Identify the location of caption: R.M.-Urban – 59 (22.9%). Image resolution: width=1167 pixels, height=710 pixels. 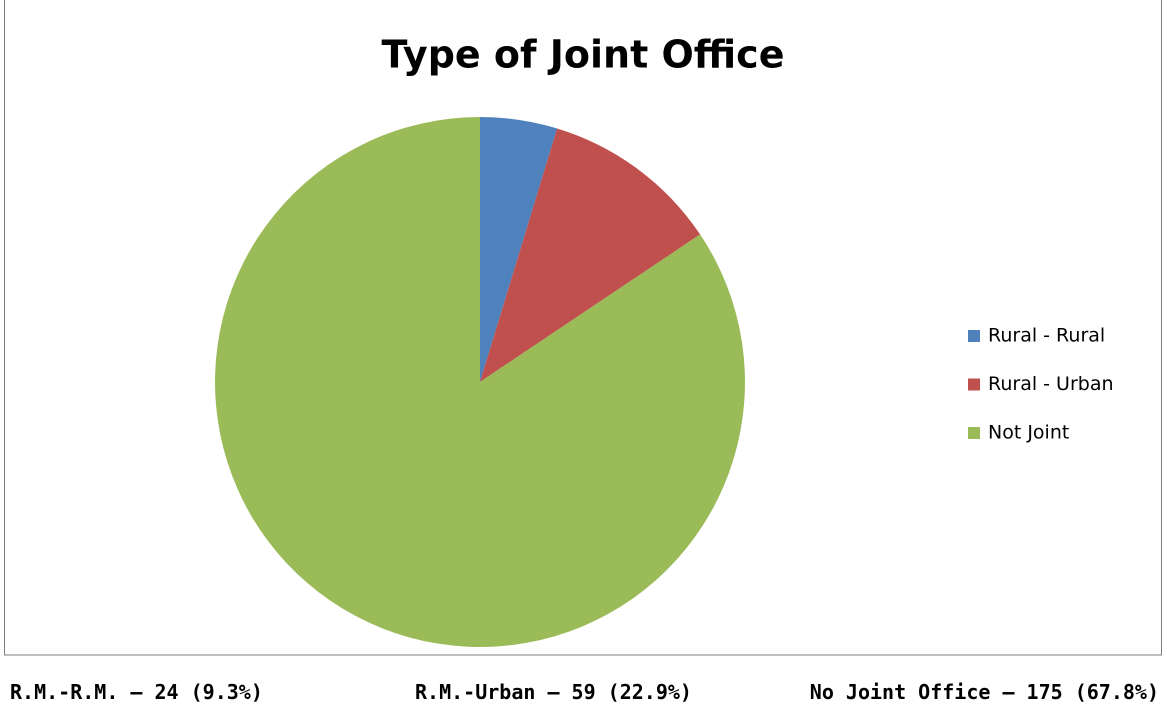
(553, 692).